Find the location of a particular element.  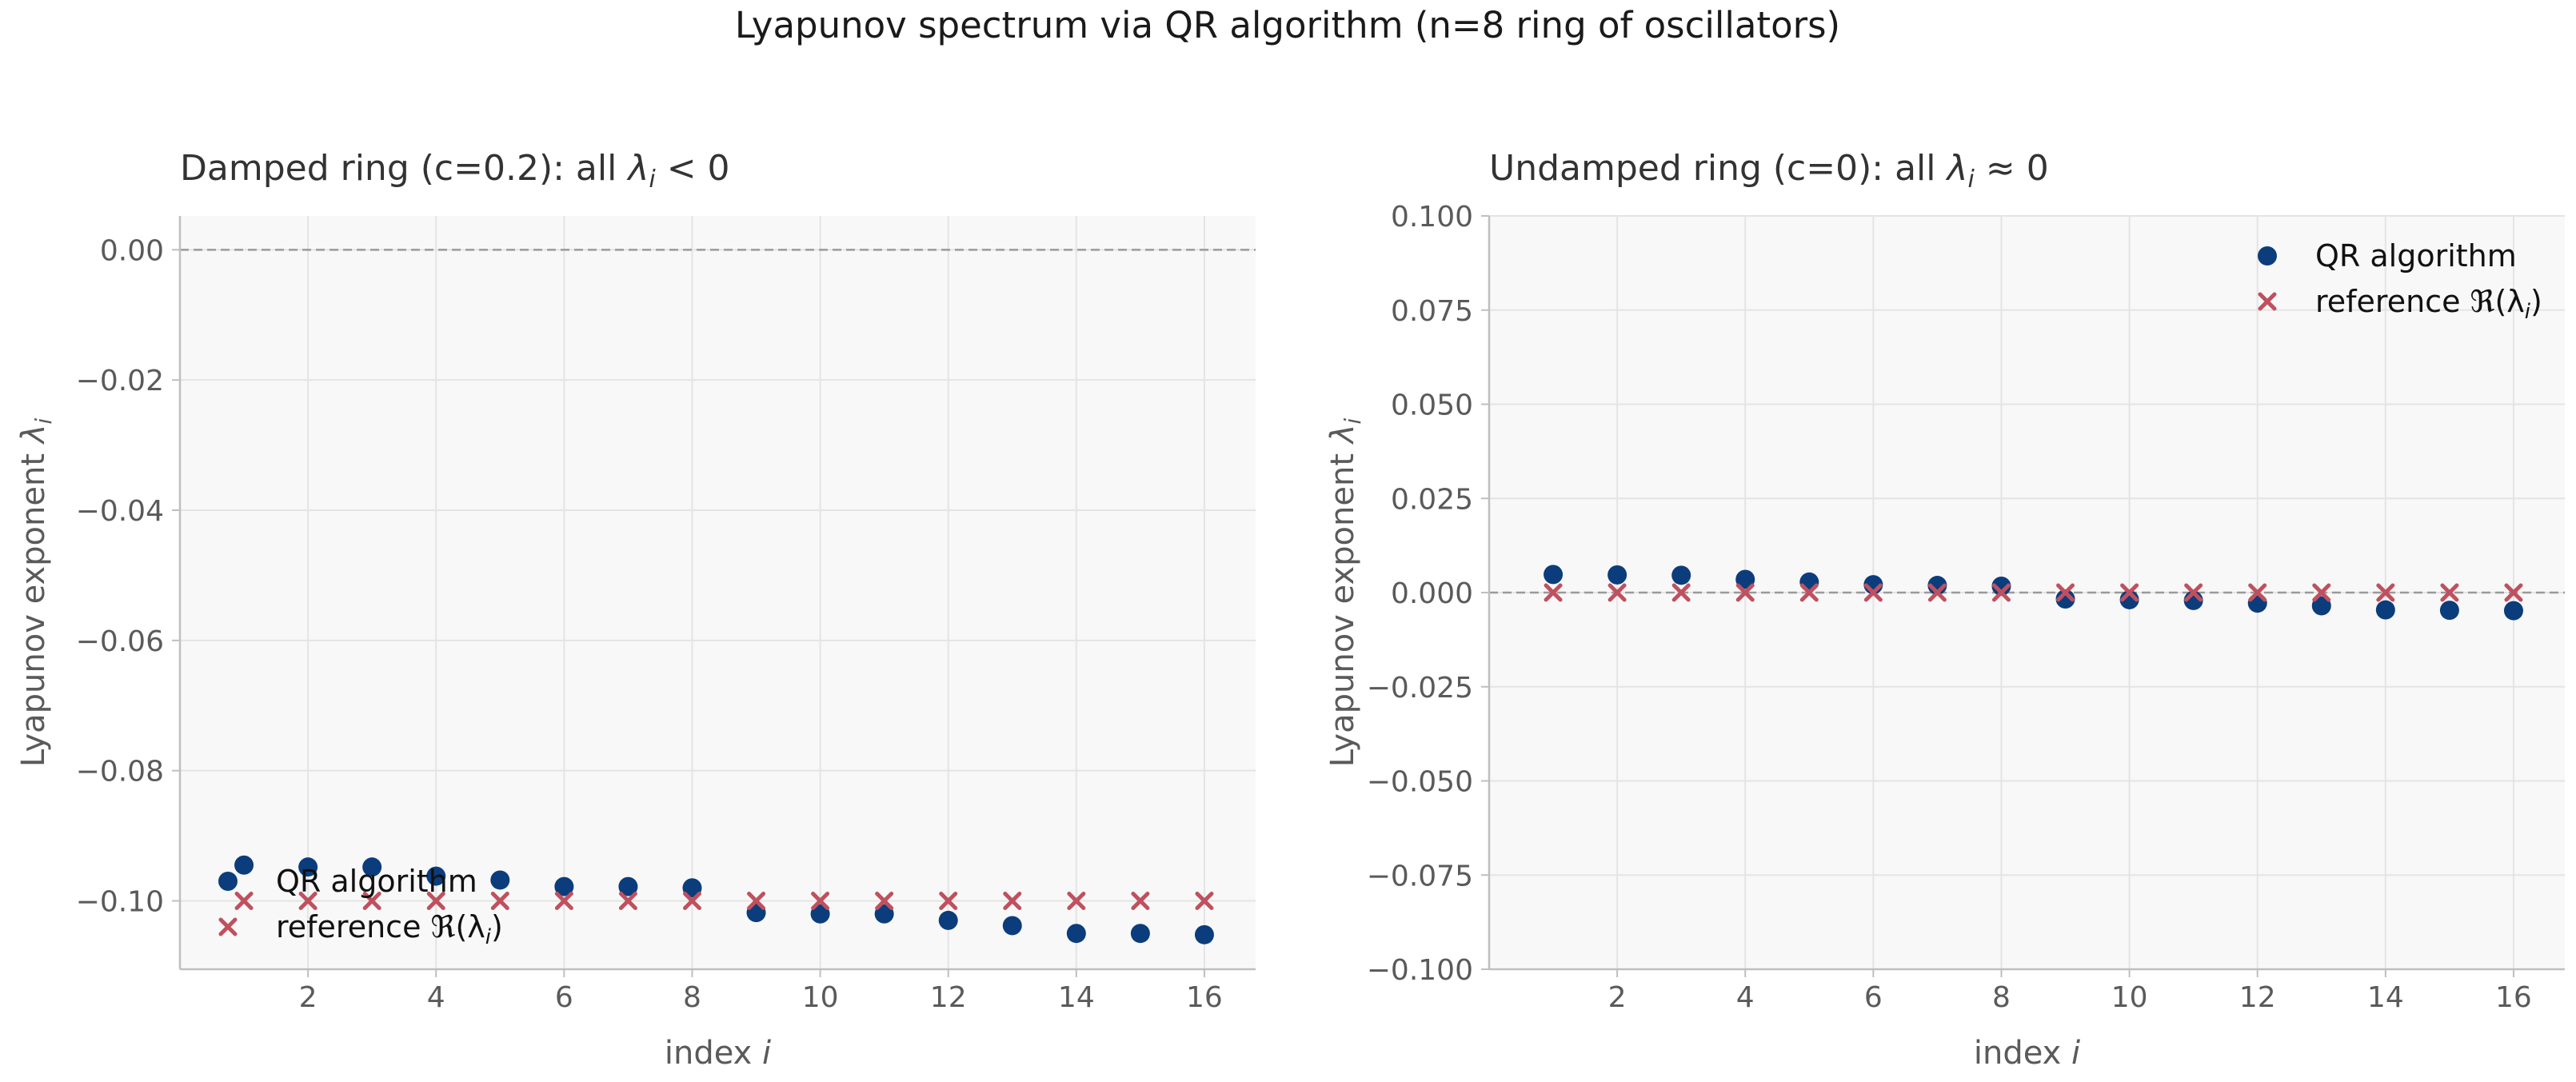

chart-title: Undamped ring (c=0): all λi ≈ 0 is located at coordinates (1769, 171).